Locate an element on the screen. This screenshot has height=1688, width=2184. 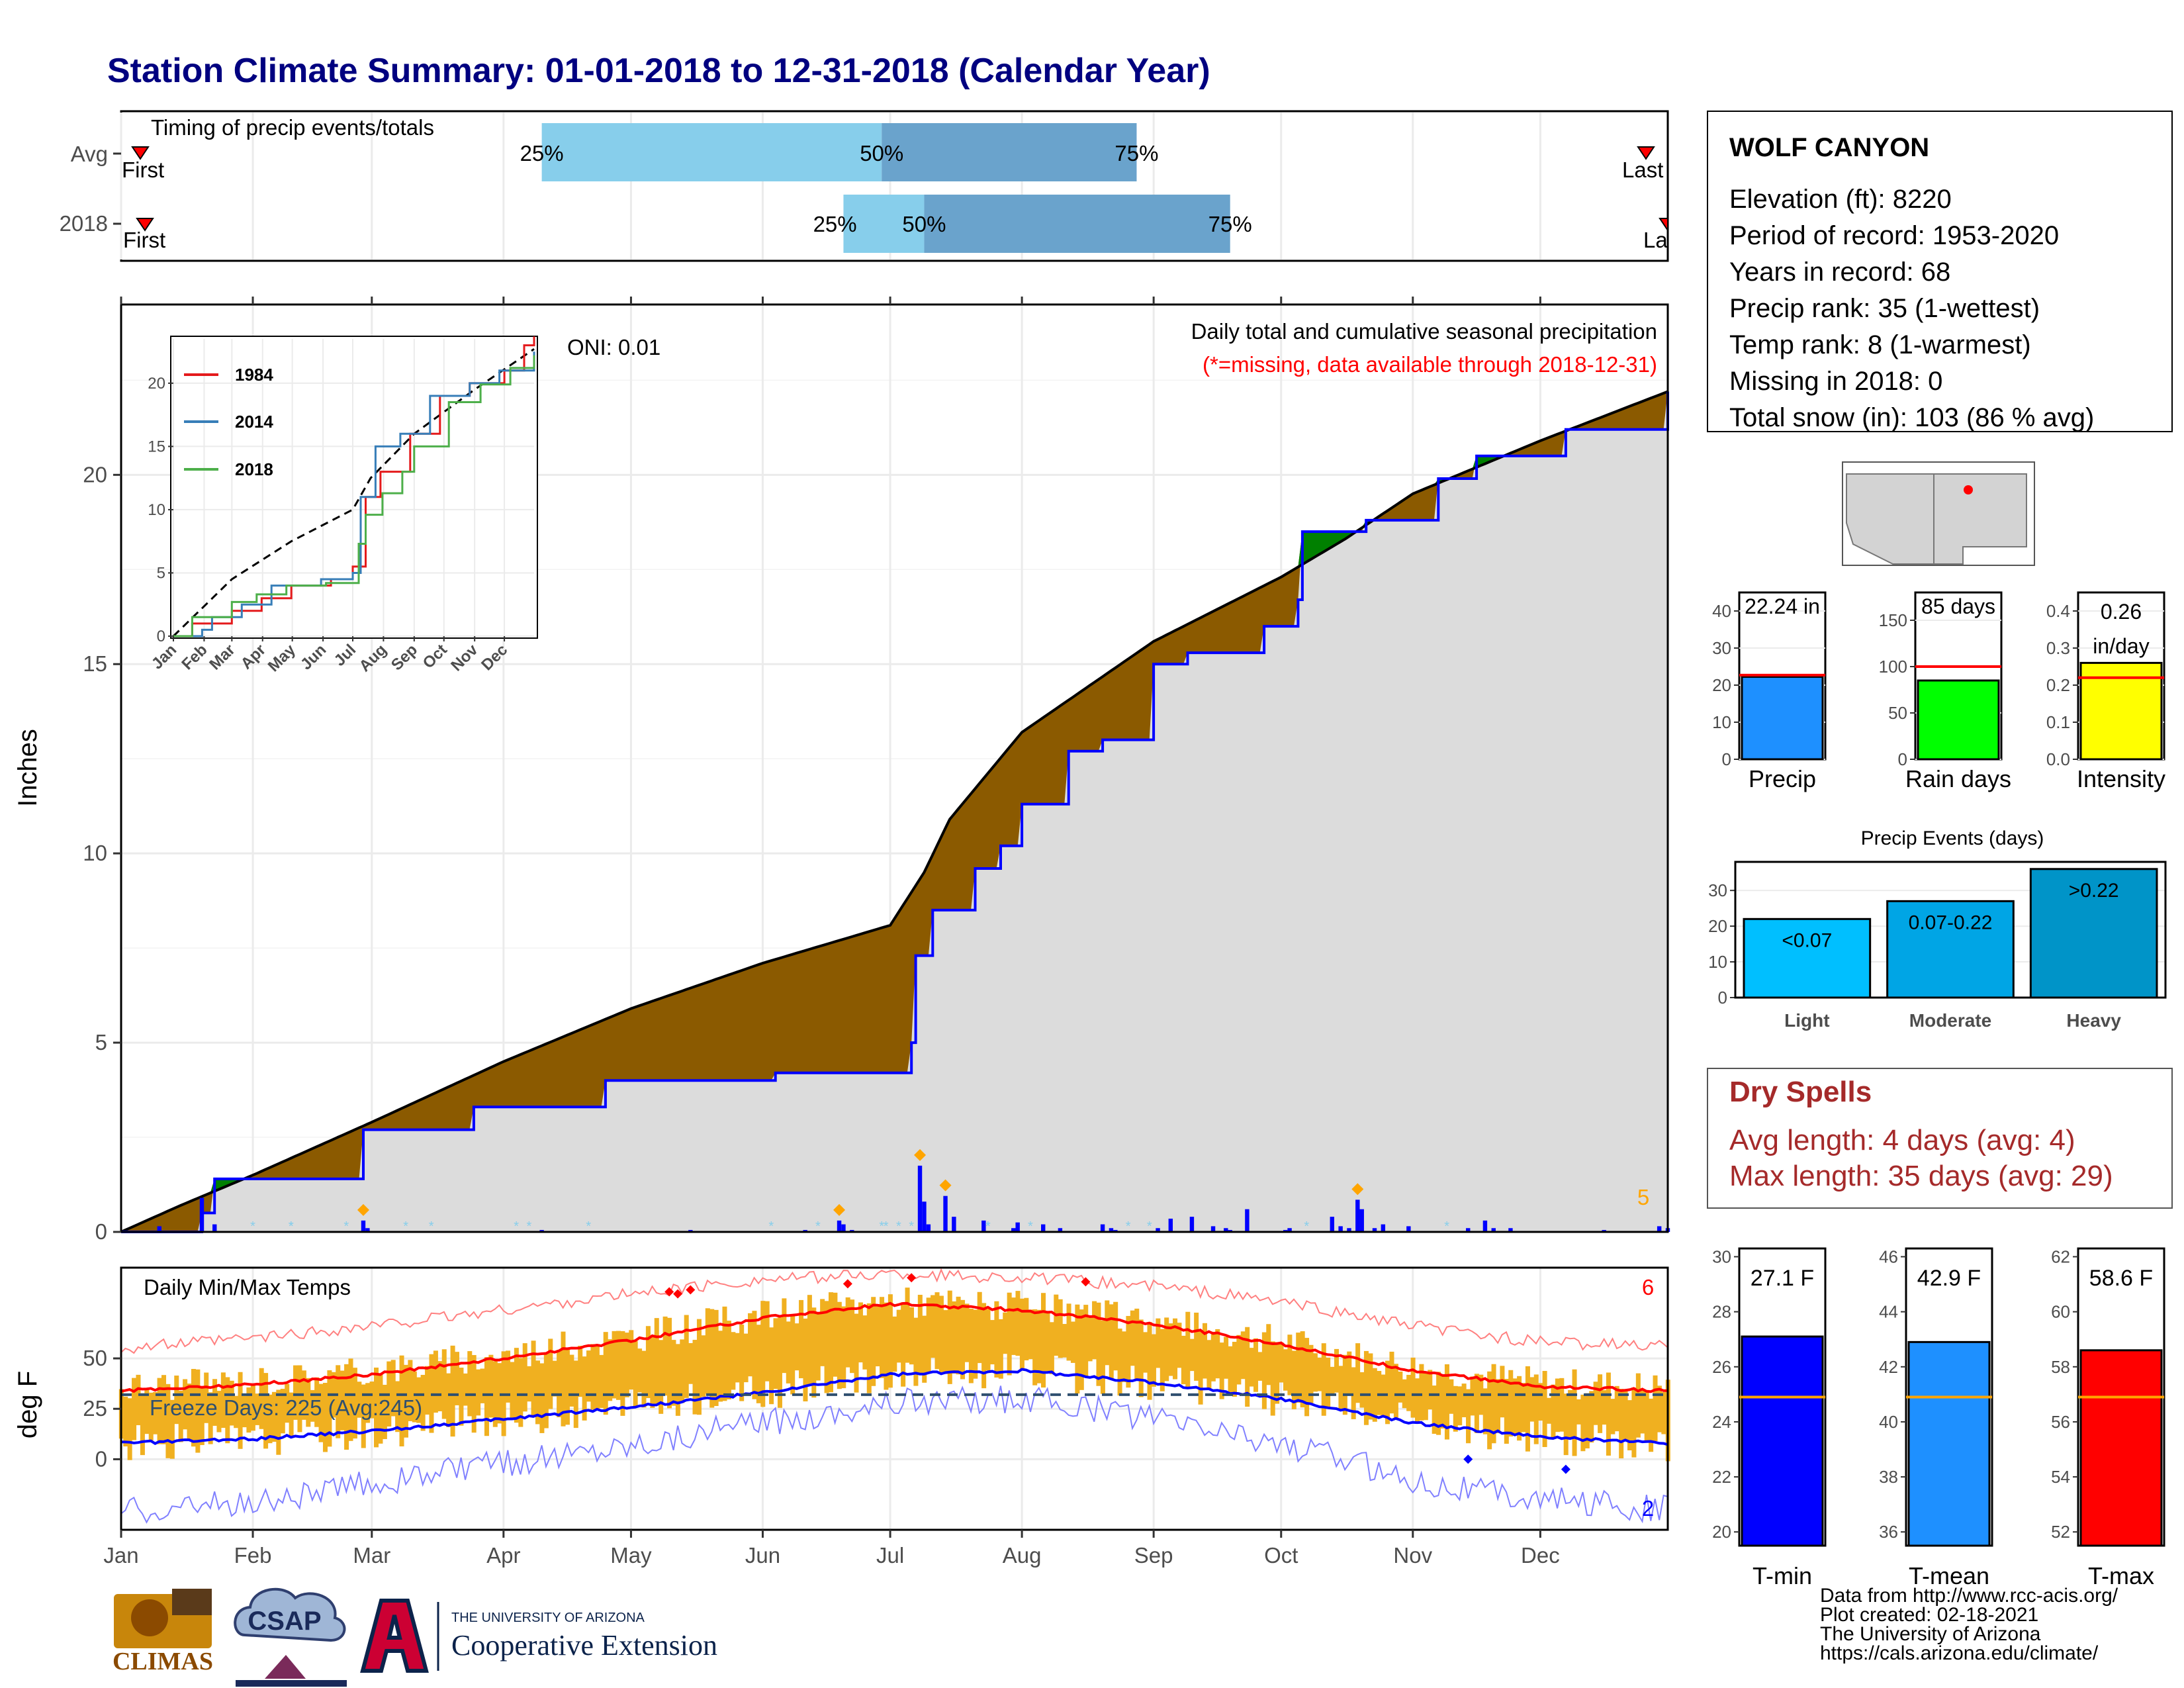
mini-bar-precip is located at coordinates (1783, 718).